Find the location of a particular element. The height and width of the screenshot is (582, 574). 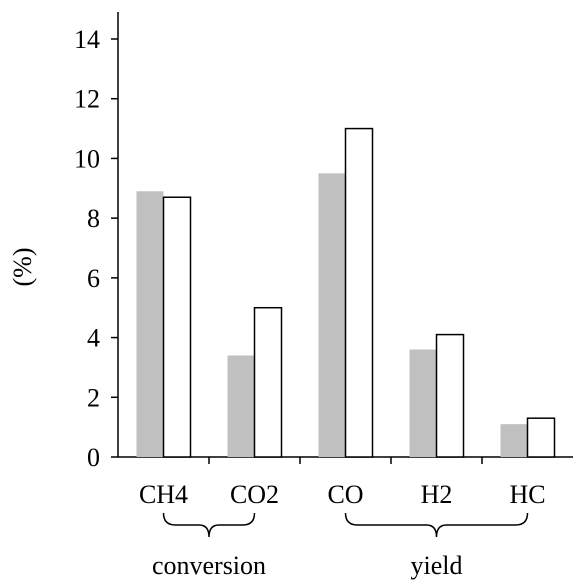

group-bracket-conversion is located at coordinates (209, 525).